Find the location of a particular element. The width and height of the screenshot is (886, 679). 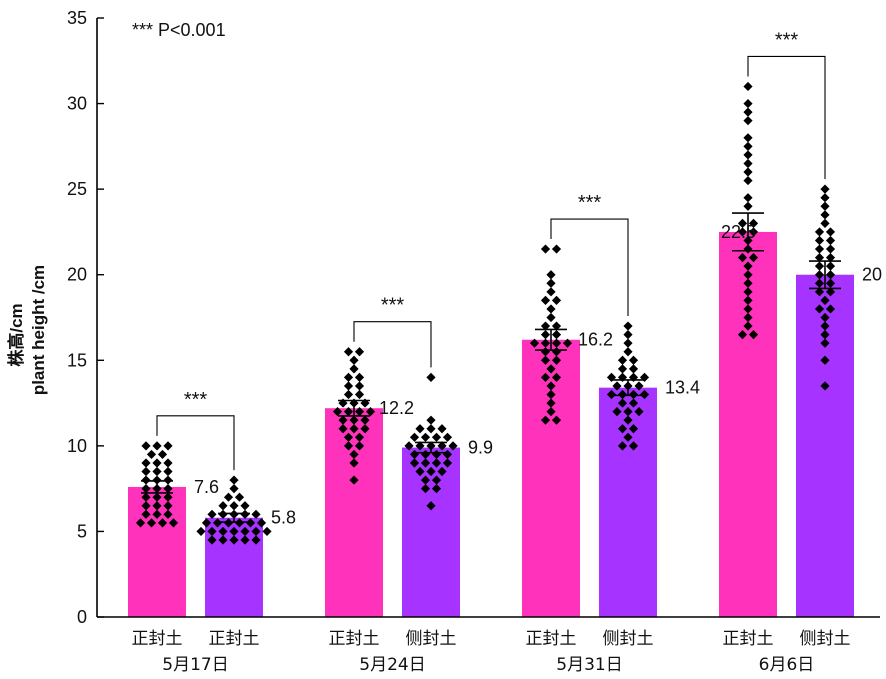

y-tick-label: 25 is located at coordinates (77, 189).